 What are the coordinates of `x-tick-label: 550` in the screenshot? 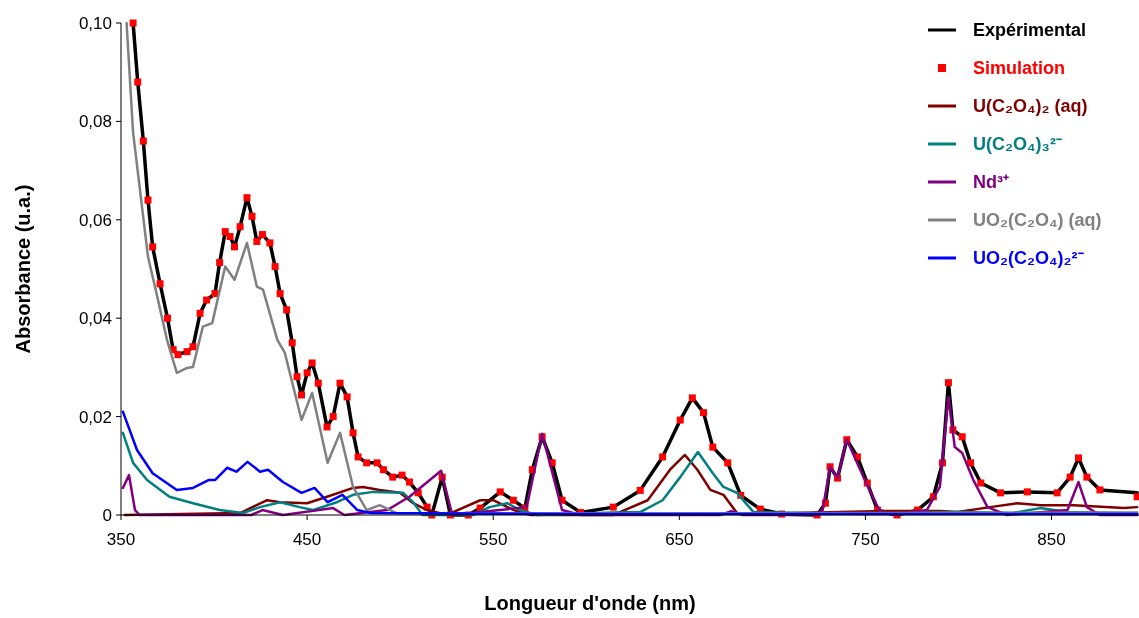 It's located at (493, 539).